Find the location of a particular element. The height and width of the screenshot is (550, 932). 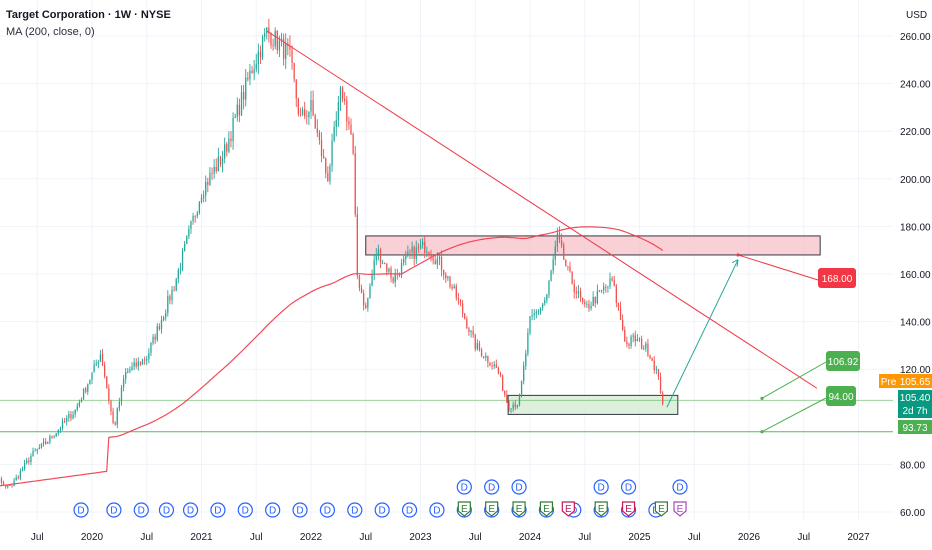

dividend-marker: D is located at coordinates (166, 510).